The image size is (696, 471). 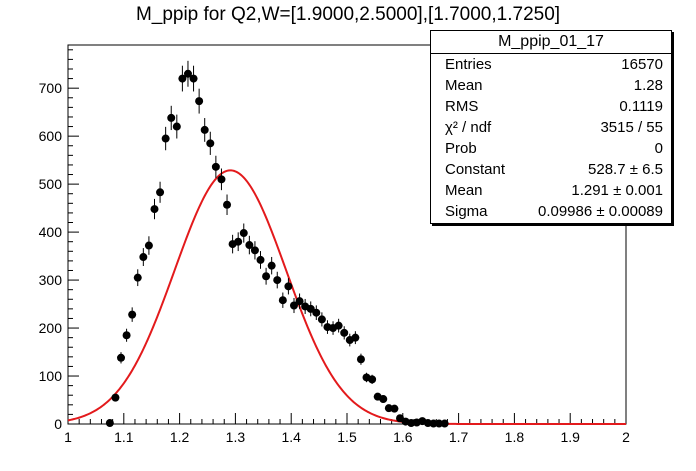 I want to click on stats-label: RMS, so click(x=462, y=106).